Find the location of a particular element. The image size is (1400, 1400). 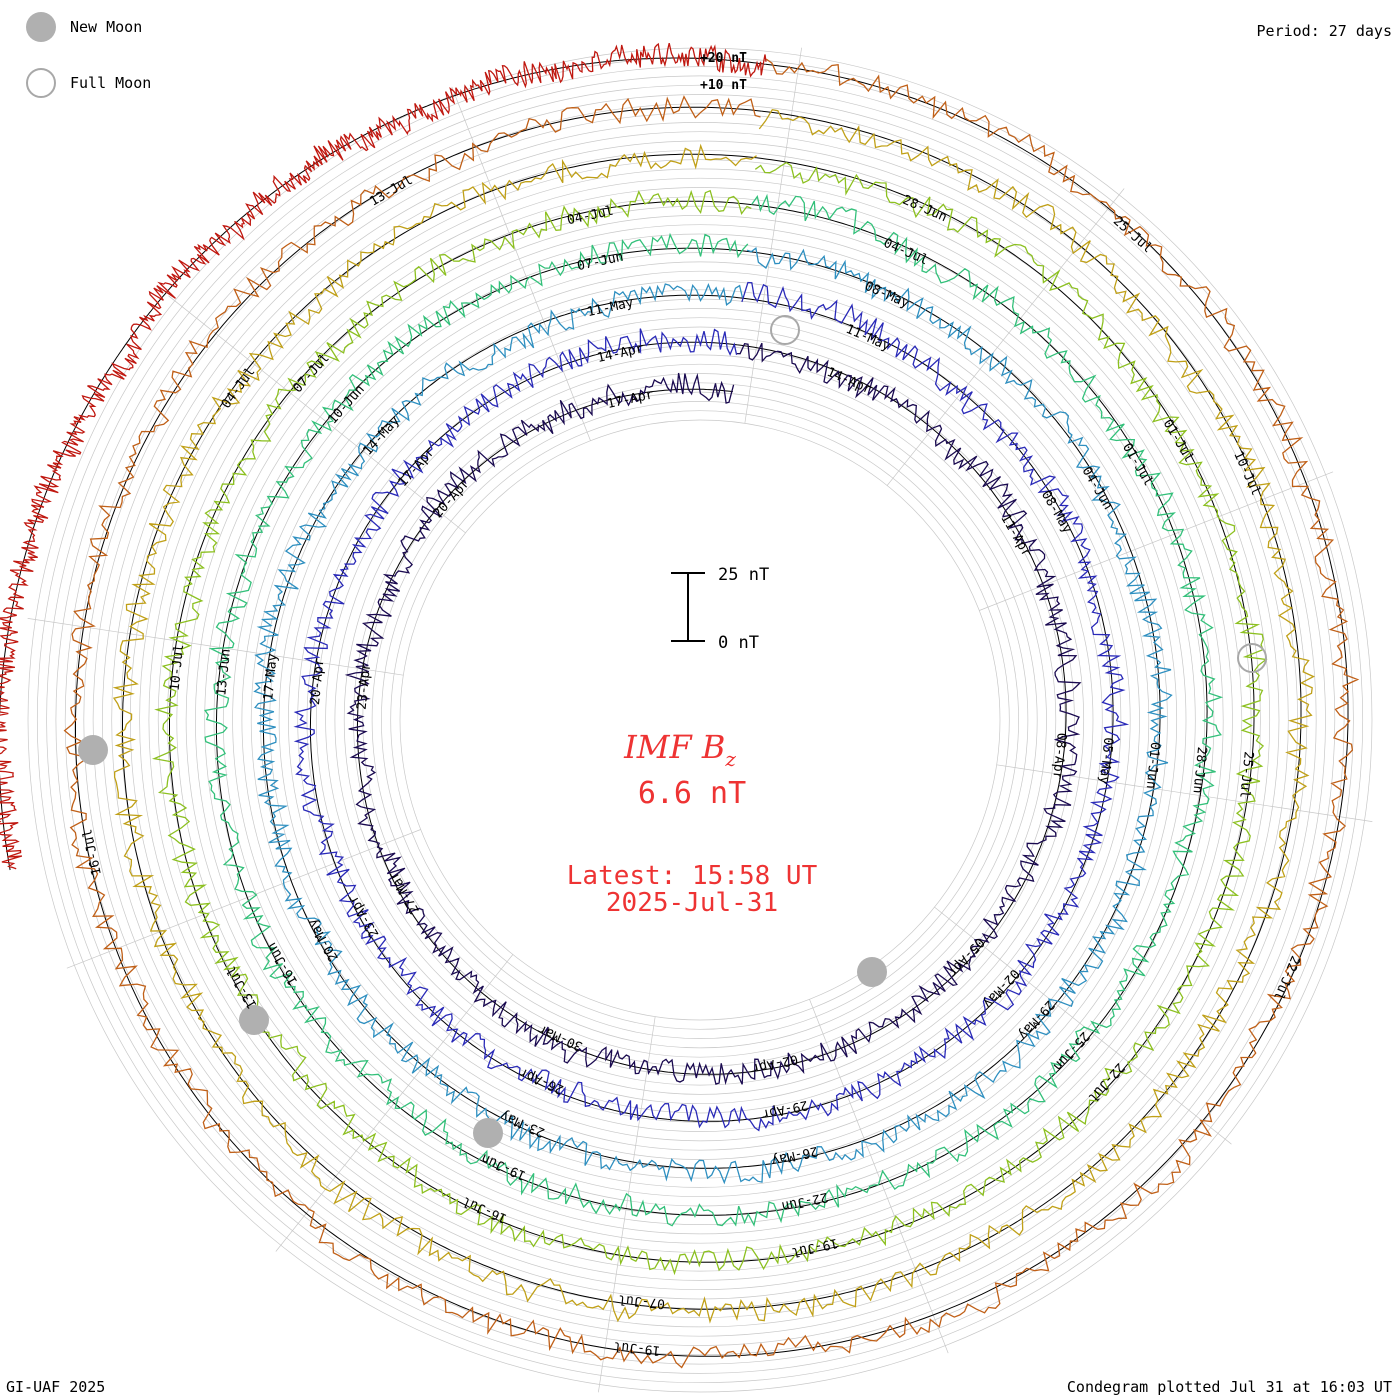

legend-full-moon: Full Moon is located at coordinates (88, 83).